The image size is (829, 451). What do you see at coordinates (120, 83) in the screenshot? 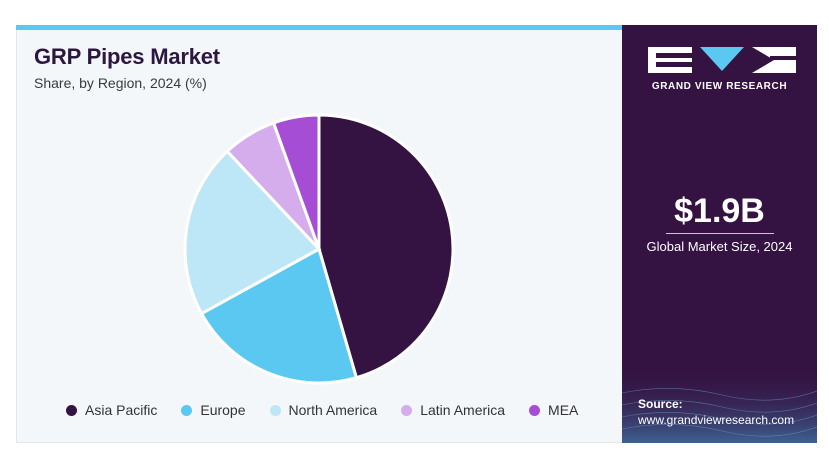
I see `chart-subtitle: Share, by Region, 2024 (%)` at bounding box center [120, 83].